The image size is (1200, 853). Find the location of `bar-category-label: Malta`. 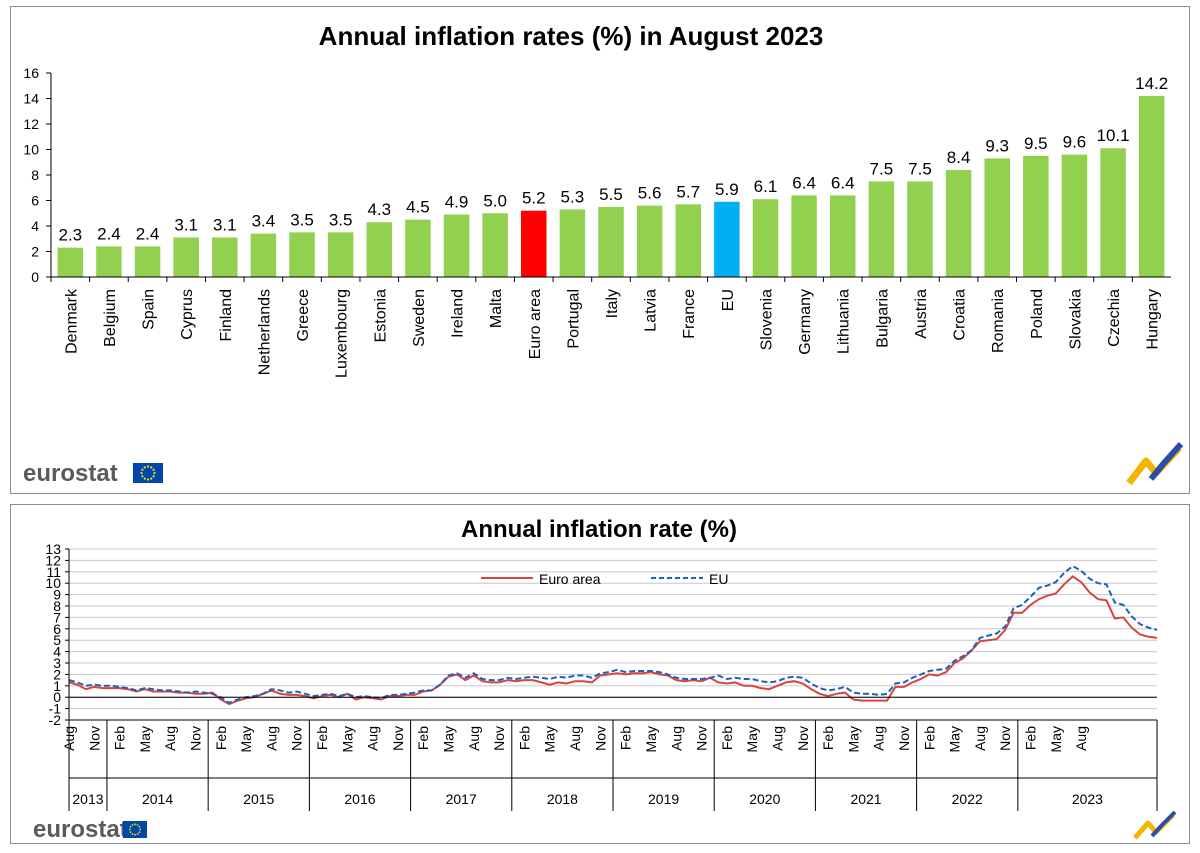

bar-category-label: Malta is located at coordinates (496, 308).